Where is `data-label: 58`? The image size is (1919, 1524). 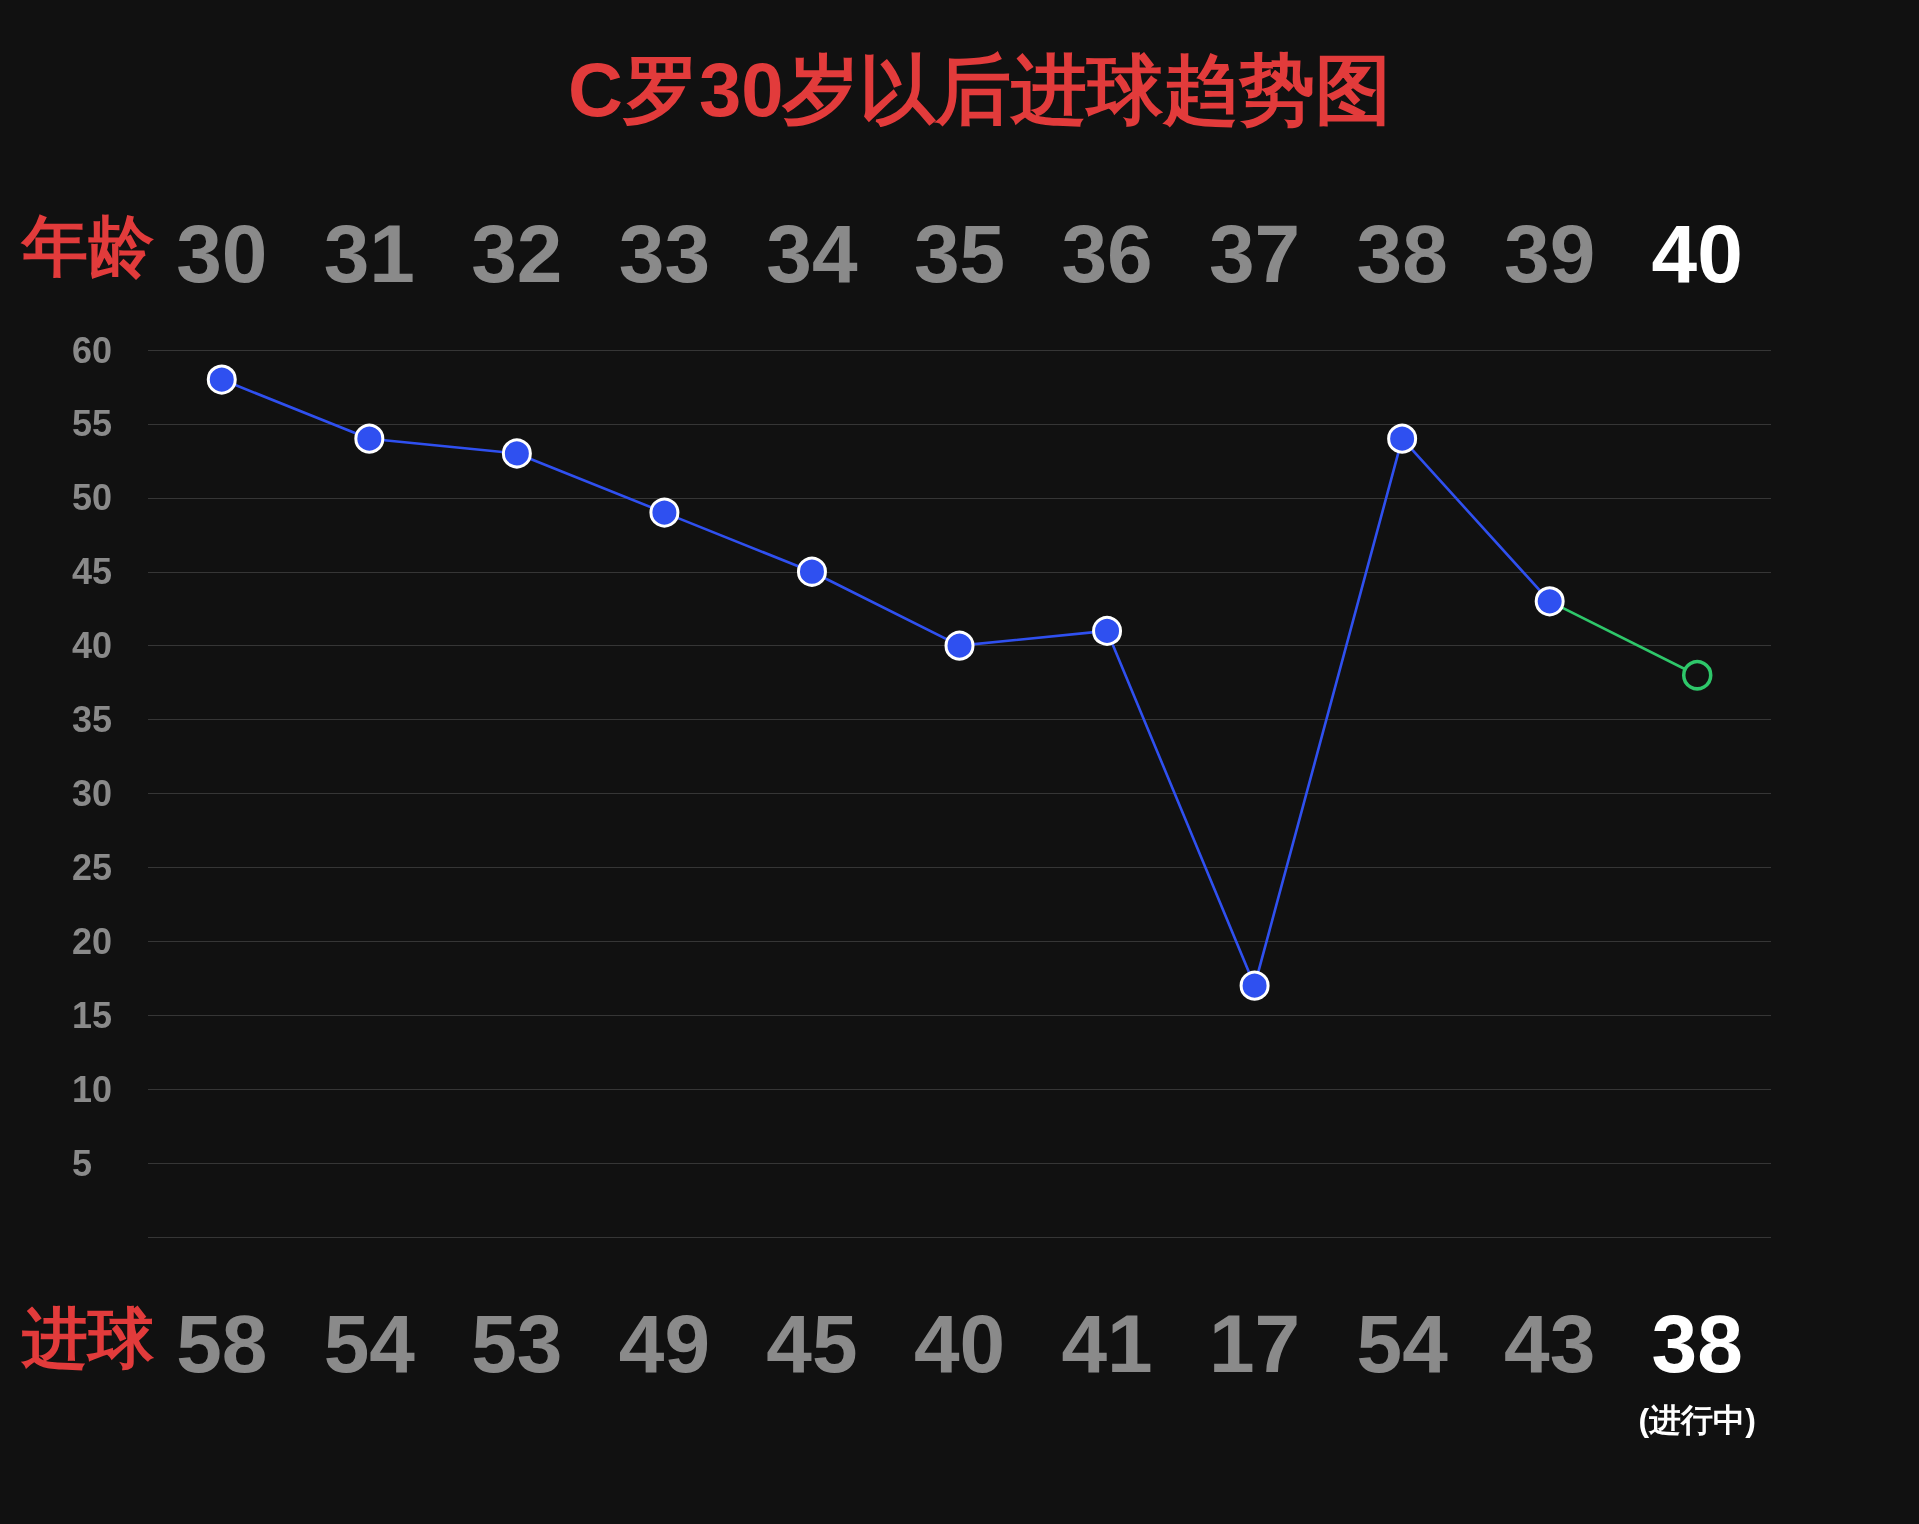 data-label: 58 is located at coordinates (222, 1343).